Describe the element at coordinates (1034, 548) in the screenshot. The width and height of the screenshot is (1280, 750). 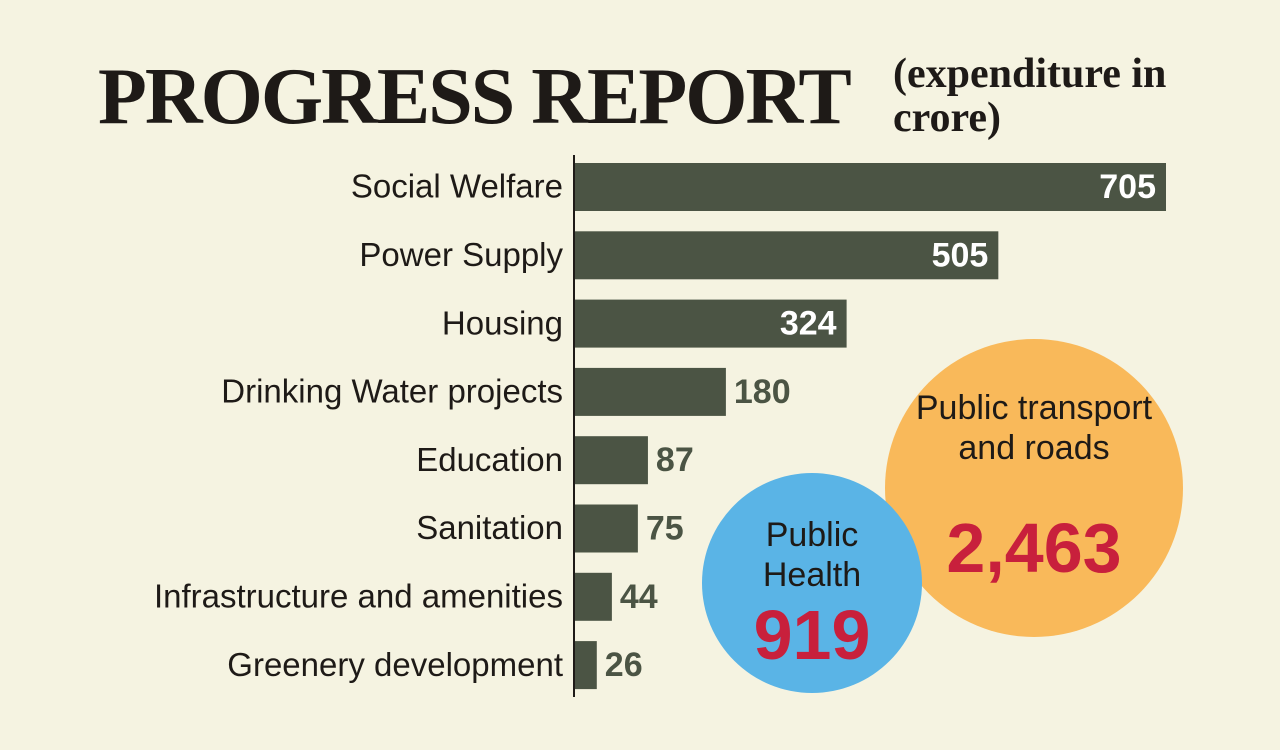
I see `callout-value: 2,463` at that location.